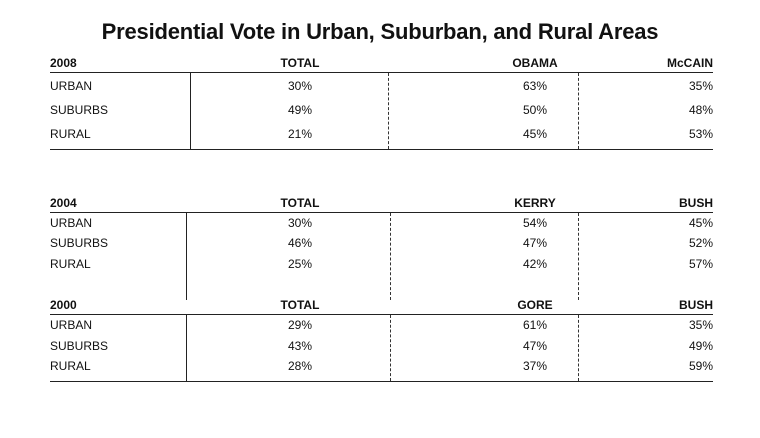 The image size is (760, 438). I want to click on candidate-a-value: 37%, so click(535, 366).